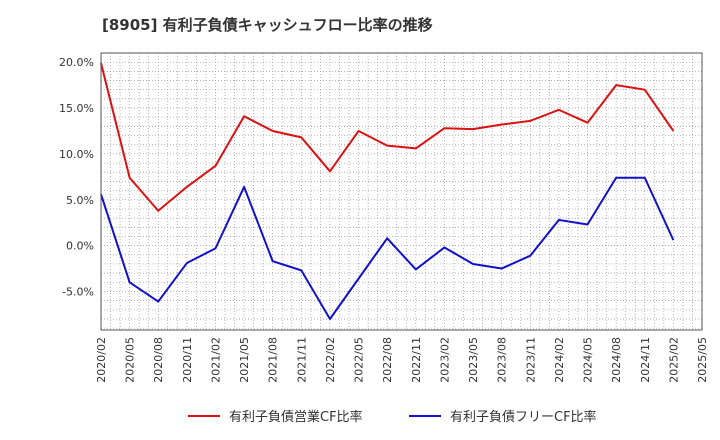 The width and height of the screenshot is (720, 440). What do you see at coordinates (267, 25) in the screenshot?
I see `chart-title: [8905] 有利子負債キャッシュフロー比率の推移` at bounding box center [267, 25].